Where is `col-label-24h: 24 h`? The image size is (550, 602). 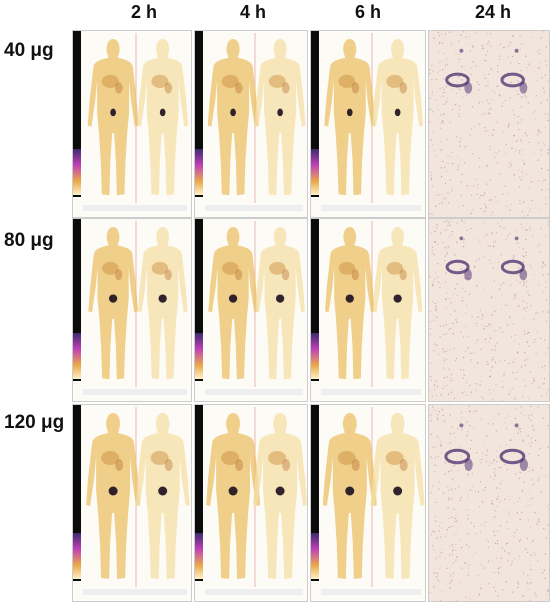
col-label-24h: 24 h is located at coordinates (493, 12).